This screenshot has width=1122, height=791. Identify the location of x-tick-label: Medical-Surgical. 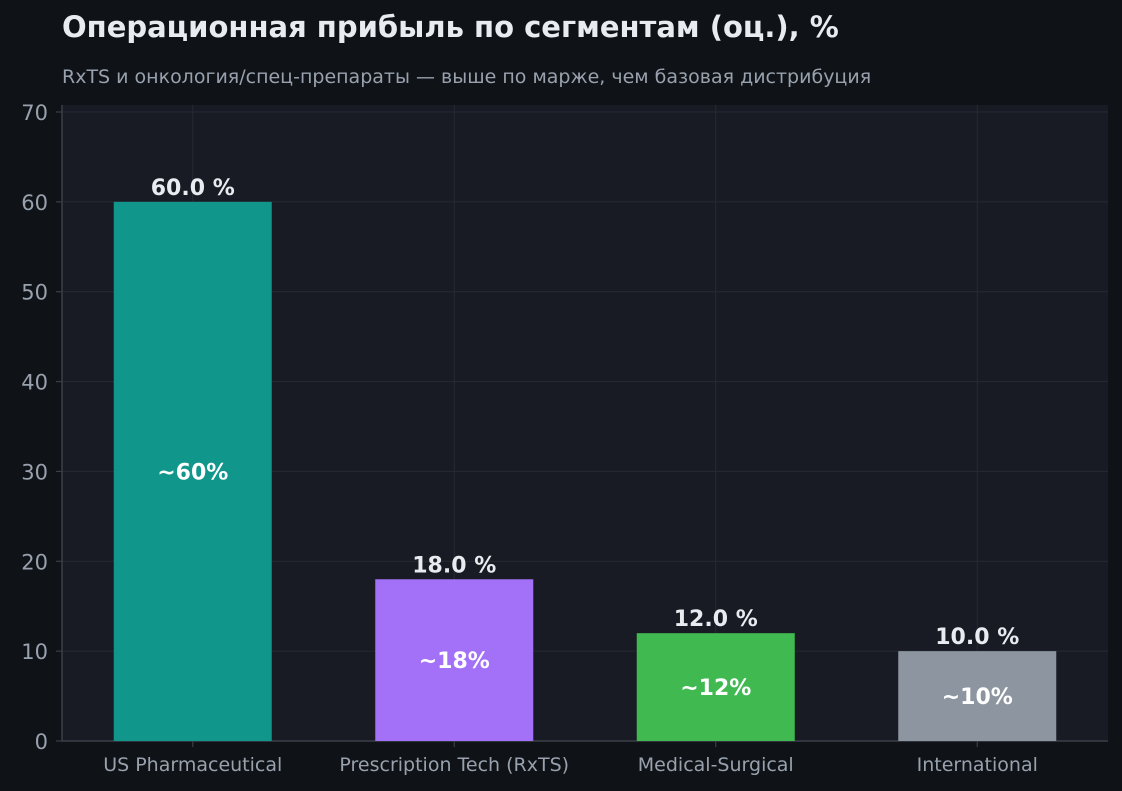
(716, 765).